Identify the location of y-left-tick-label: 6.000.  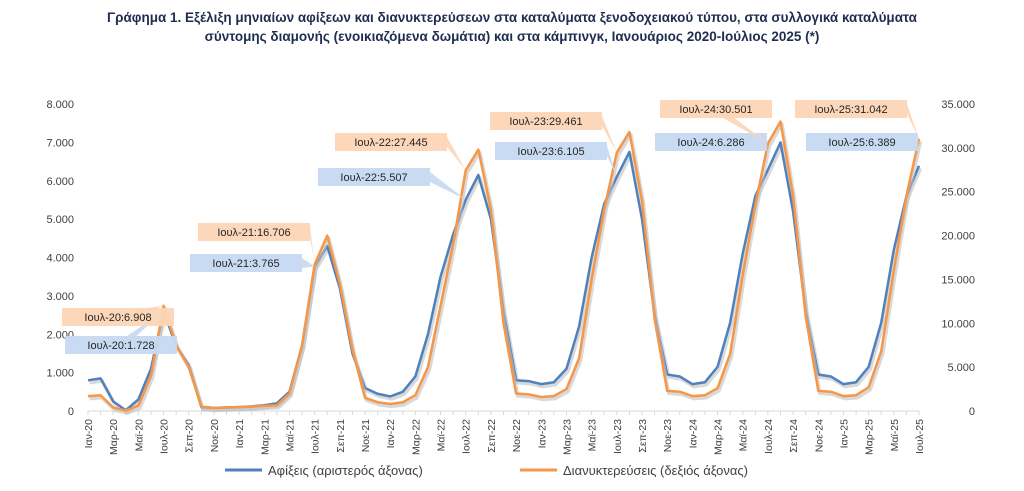
(60, 182).